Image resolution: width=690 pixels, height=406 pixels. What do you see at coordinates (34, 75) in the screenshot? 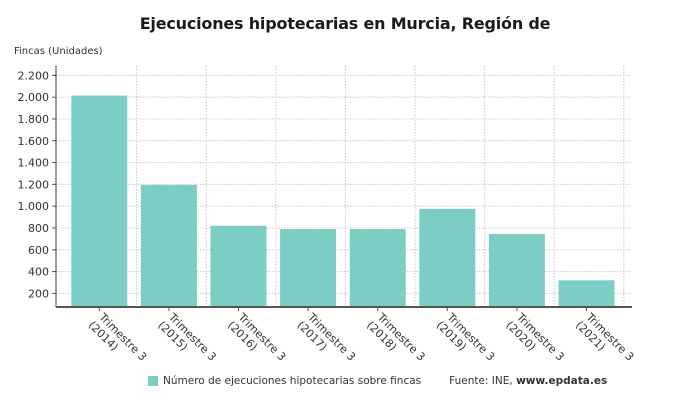
I see `y-tick-label: 2.200` at bounding box center [34, 75].